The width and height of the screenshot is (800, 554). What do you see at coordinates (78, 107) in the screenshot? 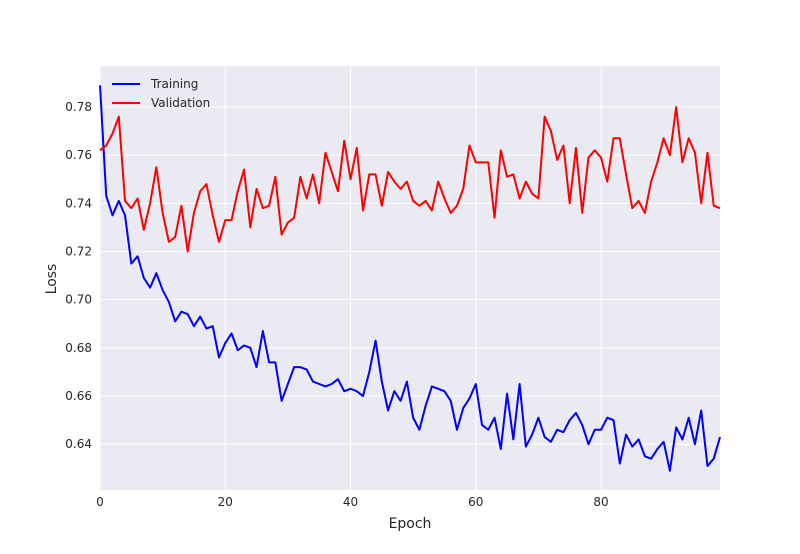
I see `y-tick-label: 0.78` at bounding box center [78, 107].